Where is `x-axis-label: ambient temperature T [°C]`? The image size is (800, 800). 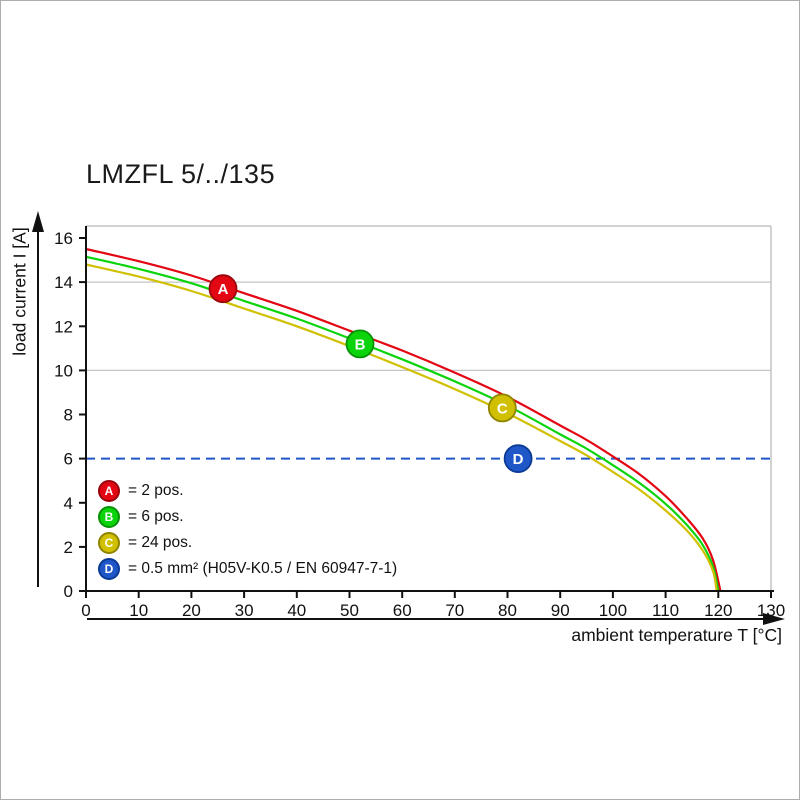
x-axis-label: ambient temperature T [°C] is located at coordinates (676, 635).